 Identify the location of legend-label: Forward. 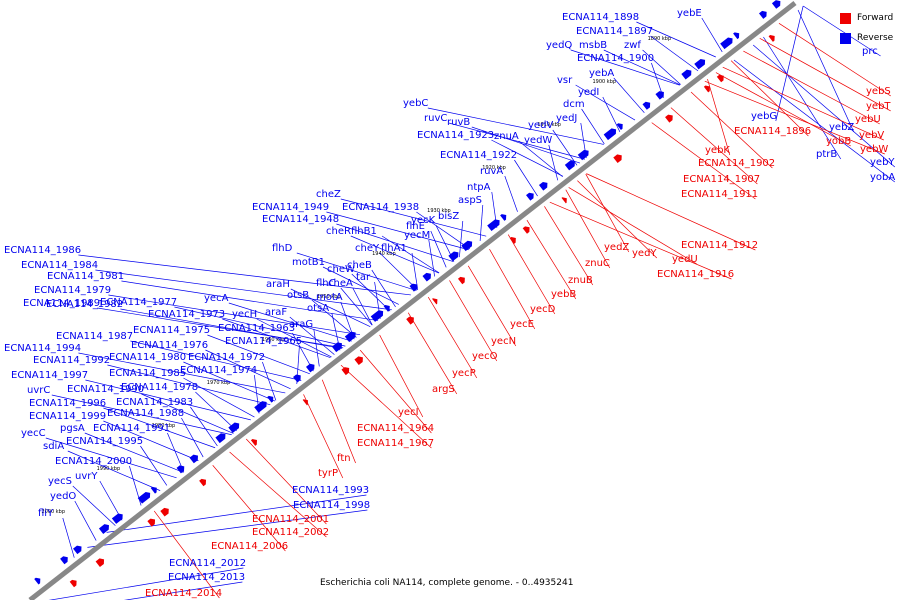
(875, 18).